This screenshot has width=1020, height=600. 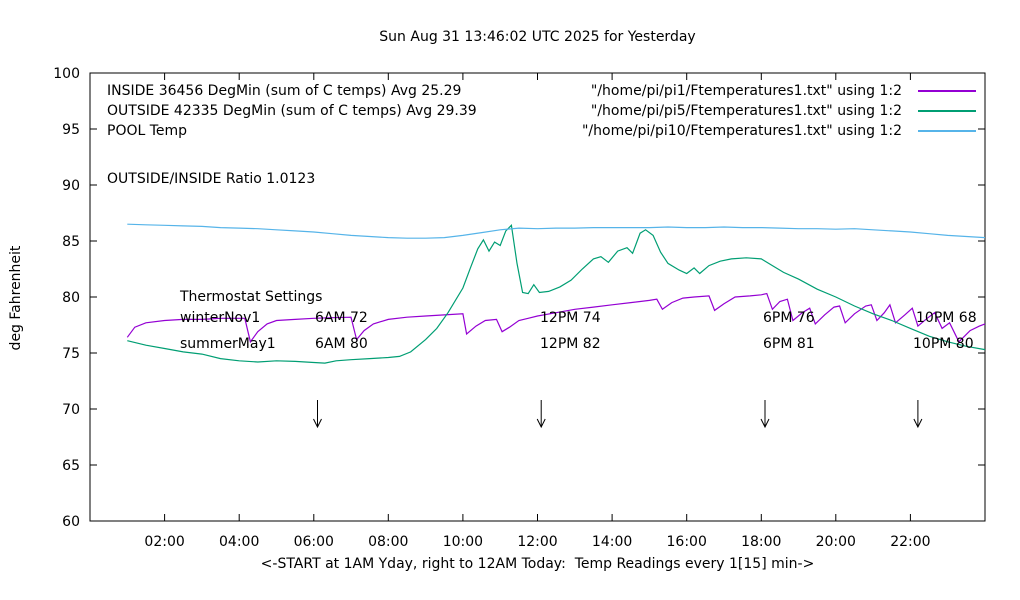 I want to click on y-tick-label: 65, so click(x=71, y=466).